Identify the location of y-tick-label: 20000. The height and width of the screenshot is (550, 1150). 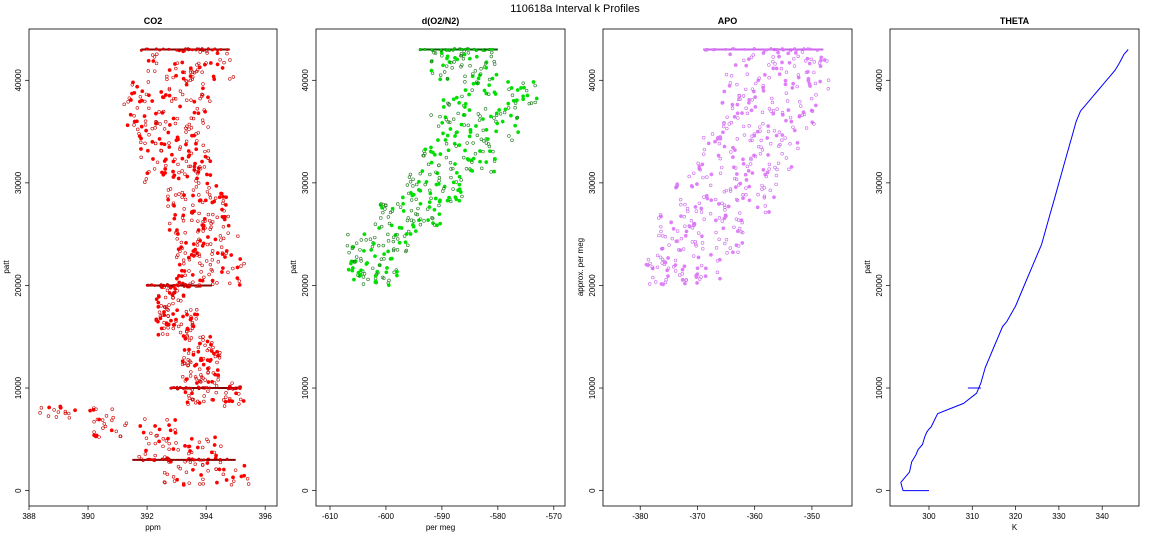
(879, 285).